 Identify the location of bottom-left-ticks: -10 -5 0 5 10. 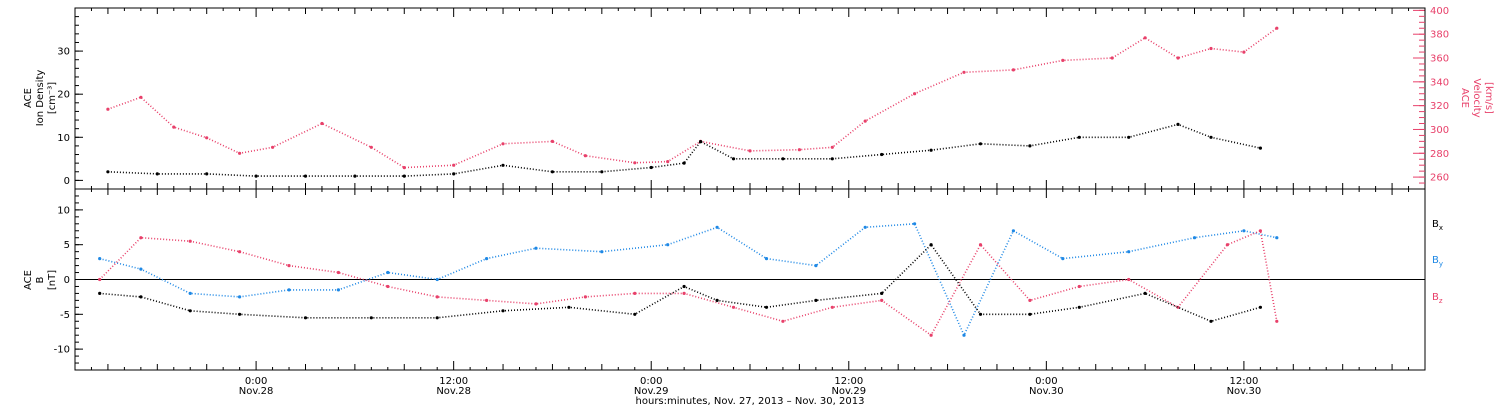
(68, 279).